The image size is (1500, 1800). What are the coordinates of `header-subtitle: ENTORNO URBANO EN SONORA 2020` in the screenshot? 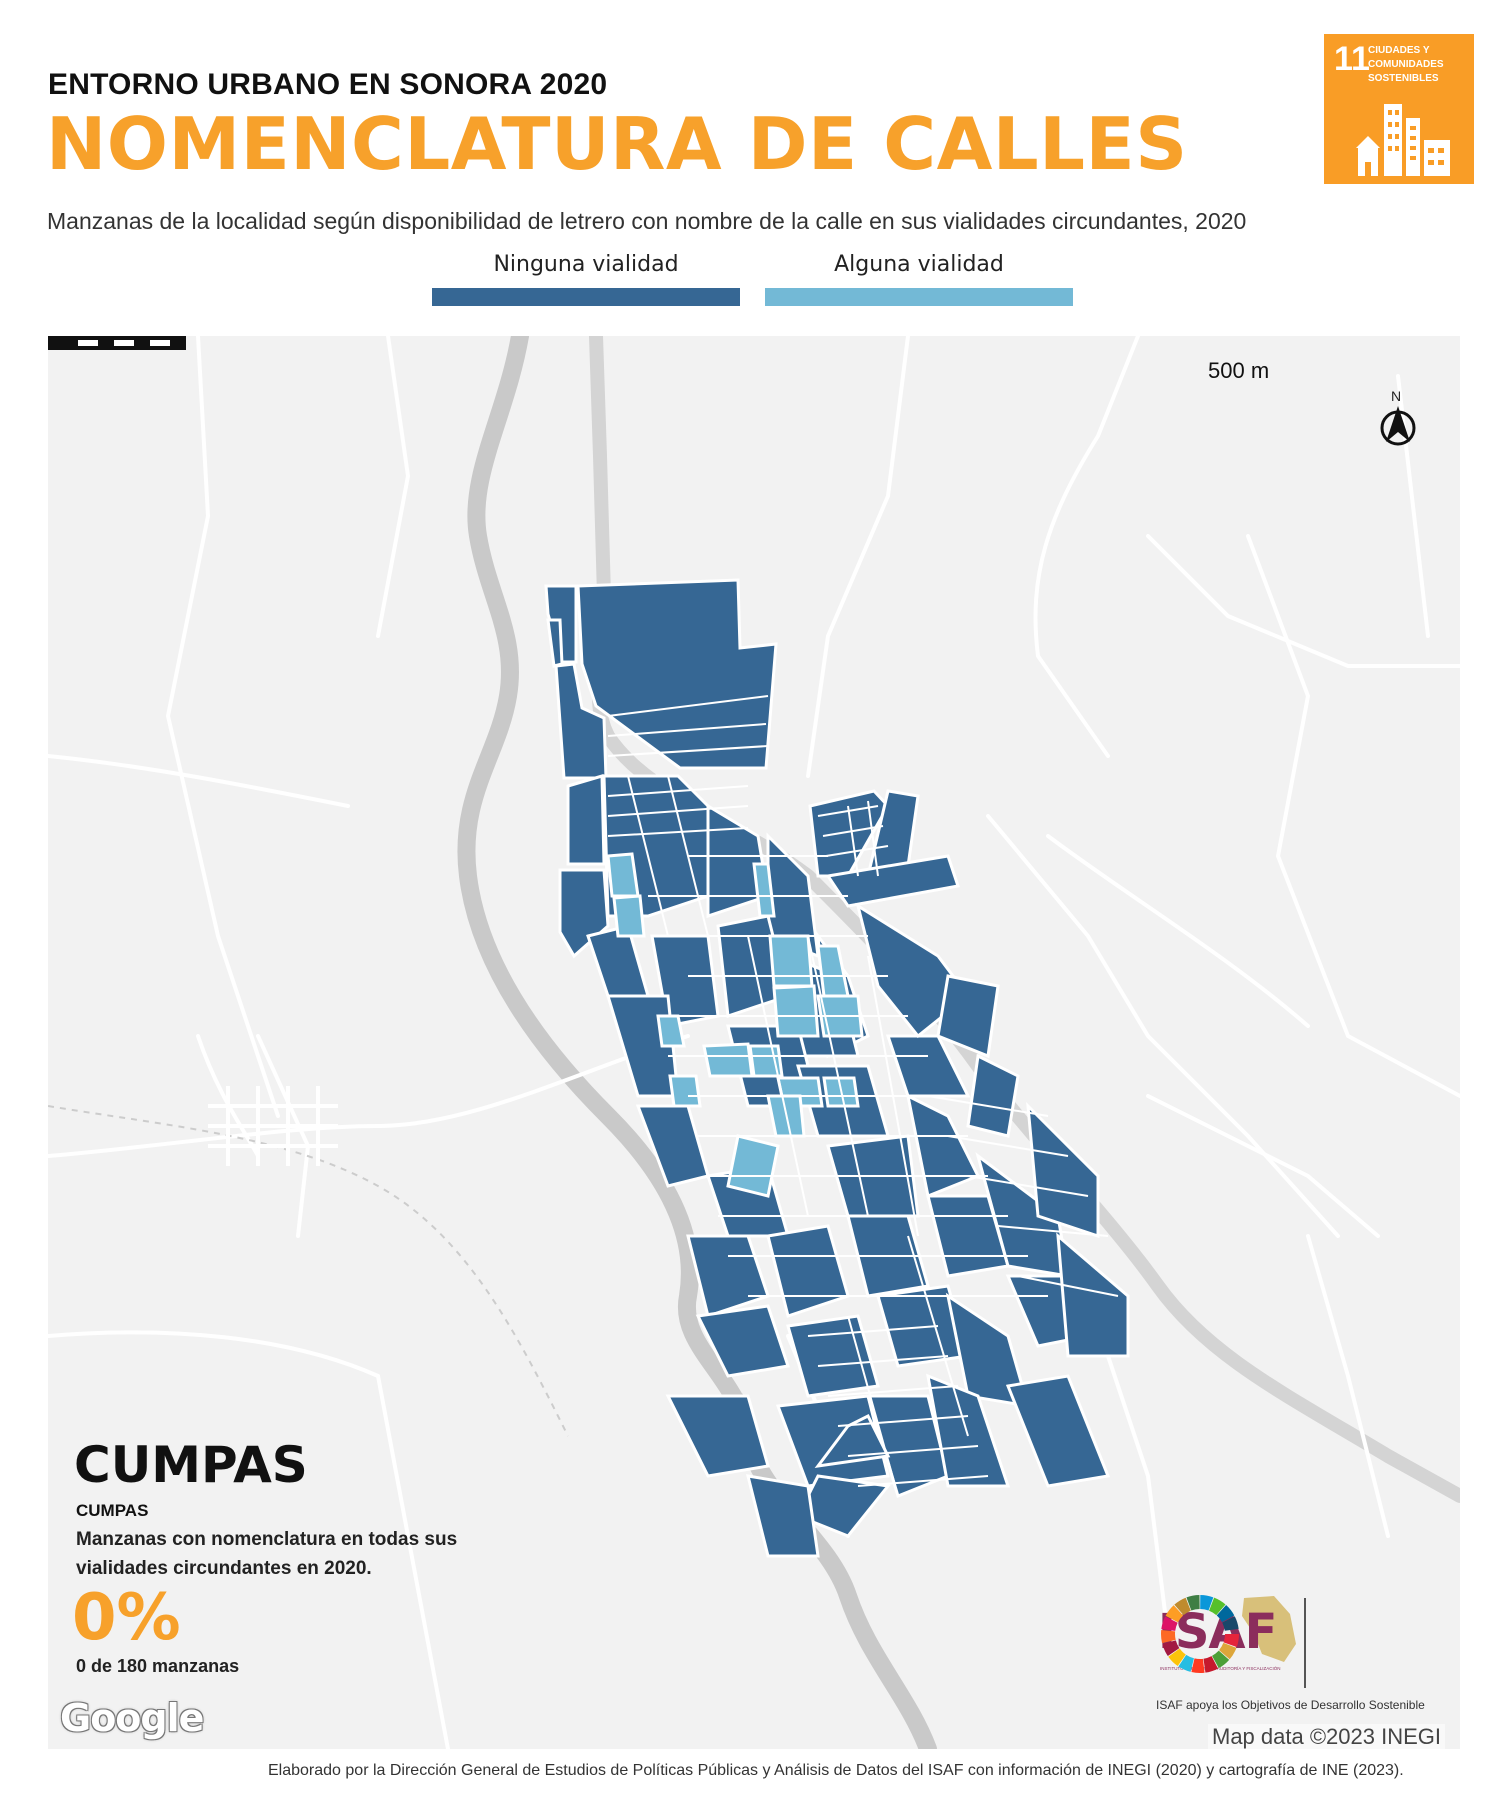 It's located at (328, 84).